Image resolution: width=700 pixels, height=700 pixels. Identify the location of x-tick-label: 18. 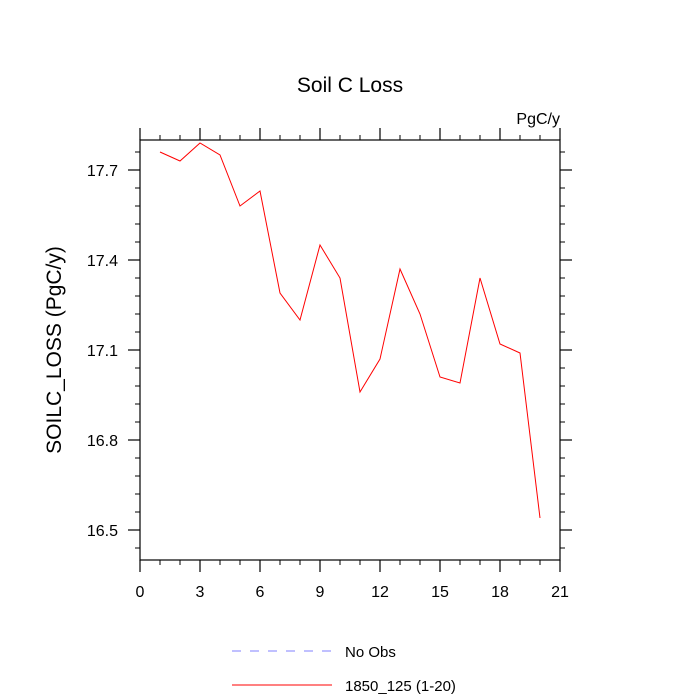
(500, 592).